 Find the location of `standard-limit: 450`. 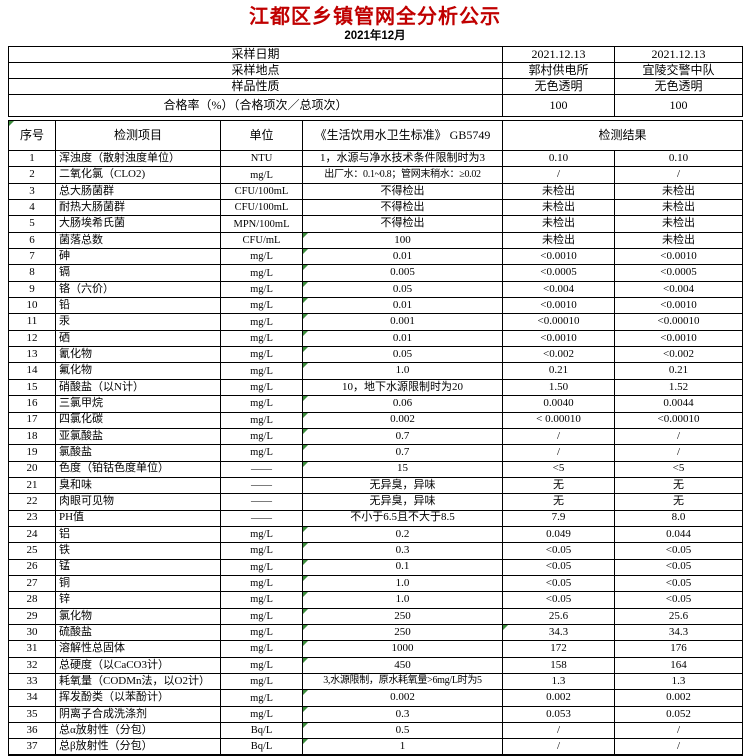

standard-limit: 450 is located at coordinates (402, 665).